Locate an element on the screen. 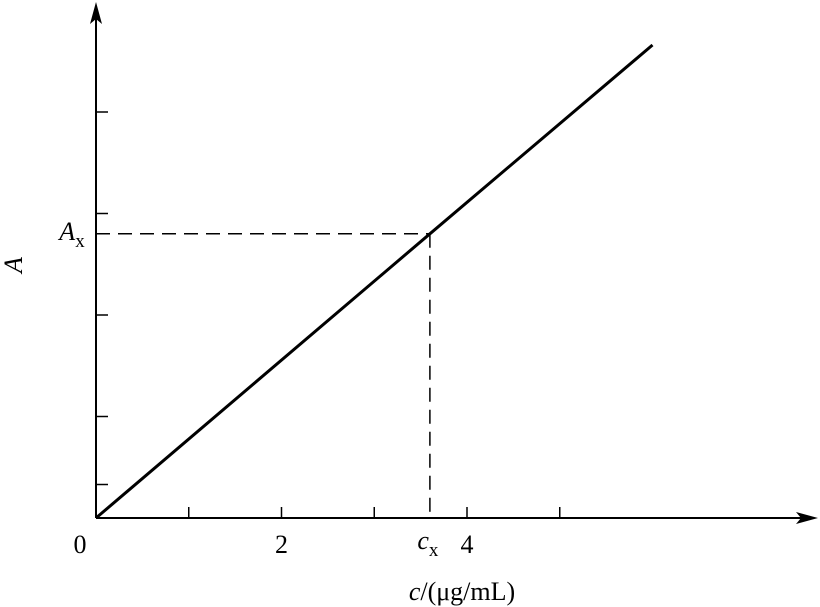  y-arrow is located at coordinates (96, 13).